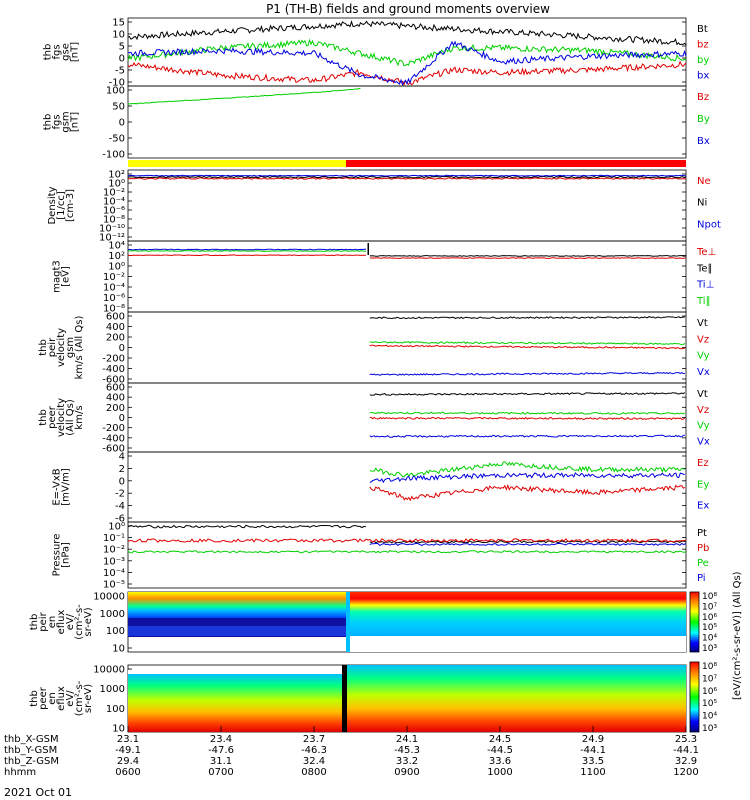 This screenshot has width=750, height=800. I want to click on y-tick-label: 10⁻³, so click(114, 561).